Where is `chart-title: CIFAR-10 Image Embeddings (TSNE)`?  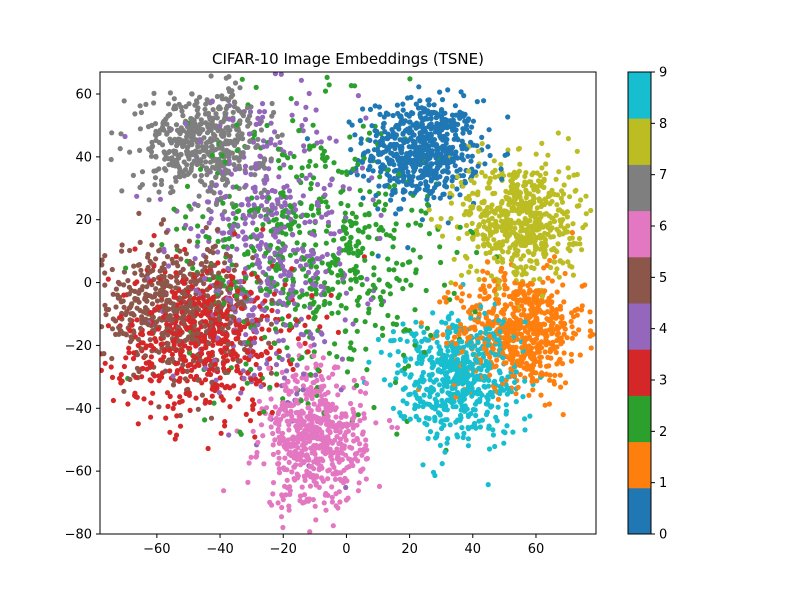
chart-title: CIFAR-10 Image Embeddings (TSNE) is located at coordinates (348, 59).